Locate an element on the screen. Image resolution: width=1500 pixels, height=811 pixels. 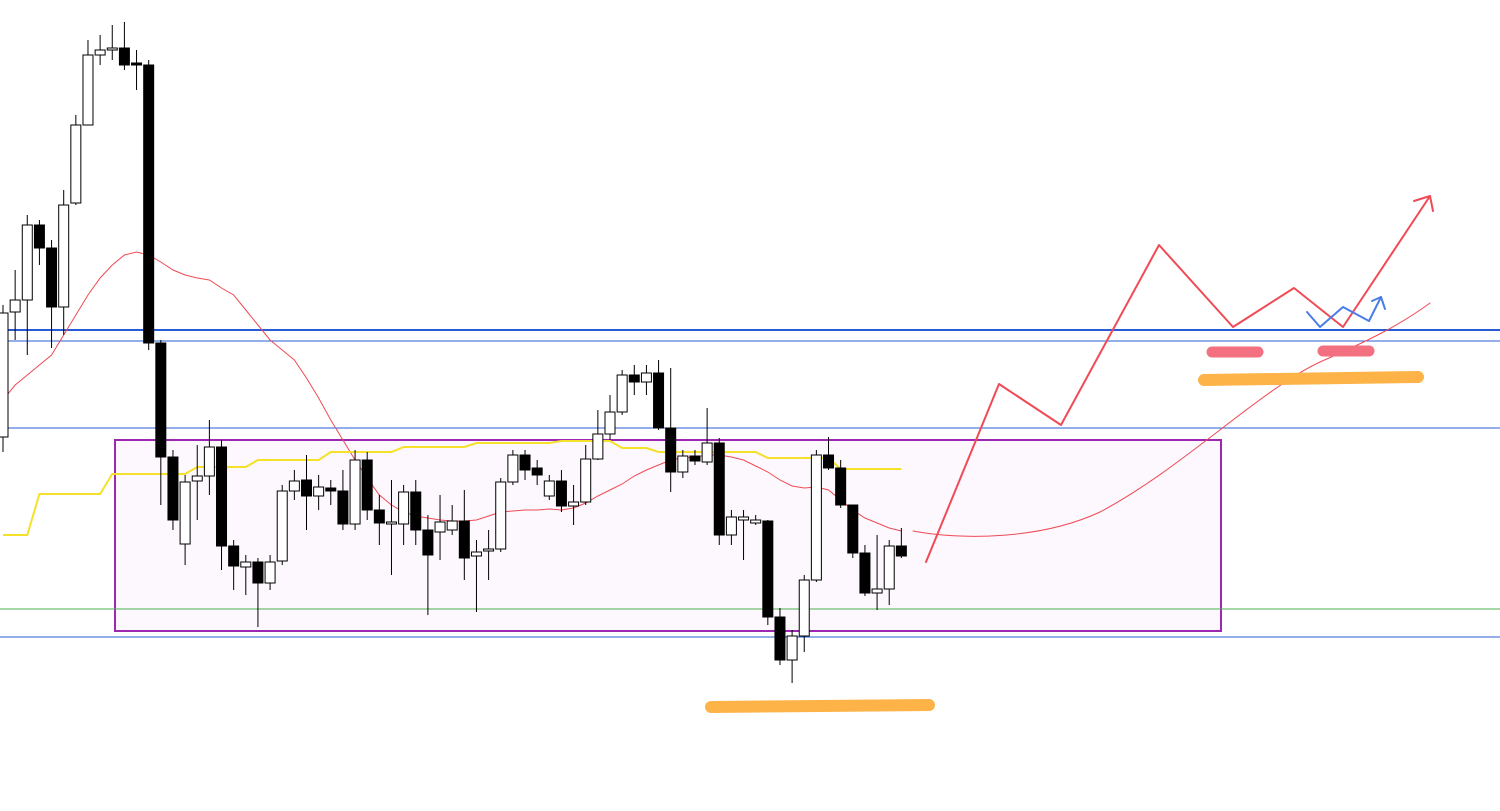
entry-arrowhead is located at coordinates (1378, 303).